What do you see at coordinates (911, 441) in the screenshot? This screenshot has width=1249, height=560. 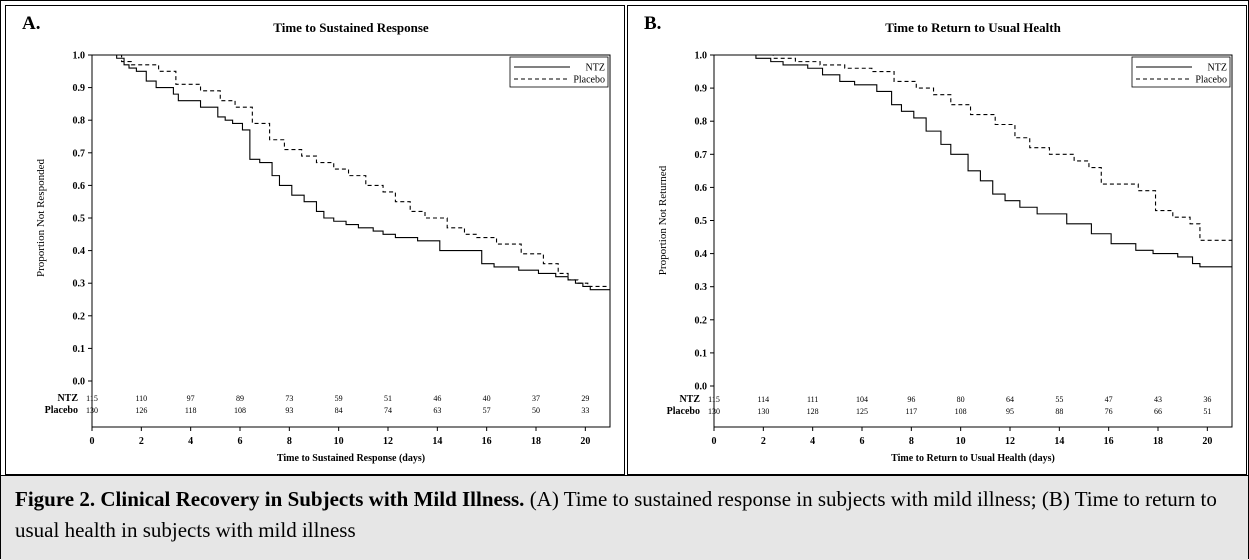 I see `b-x-tick-label: 8` at bounding box center [911, 441].